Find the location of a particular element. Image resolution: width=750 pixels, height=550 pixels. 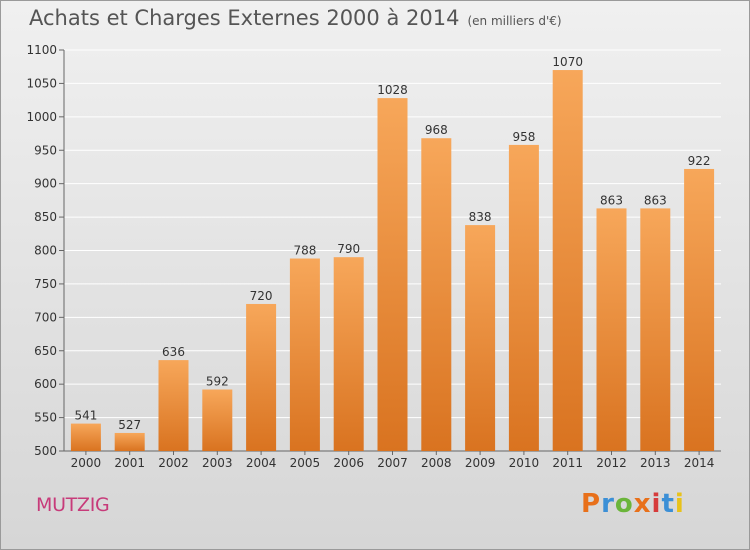

y-tick-label: 1050 is located at coordinates (41, 83).